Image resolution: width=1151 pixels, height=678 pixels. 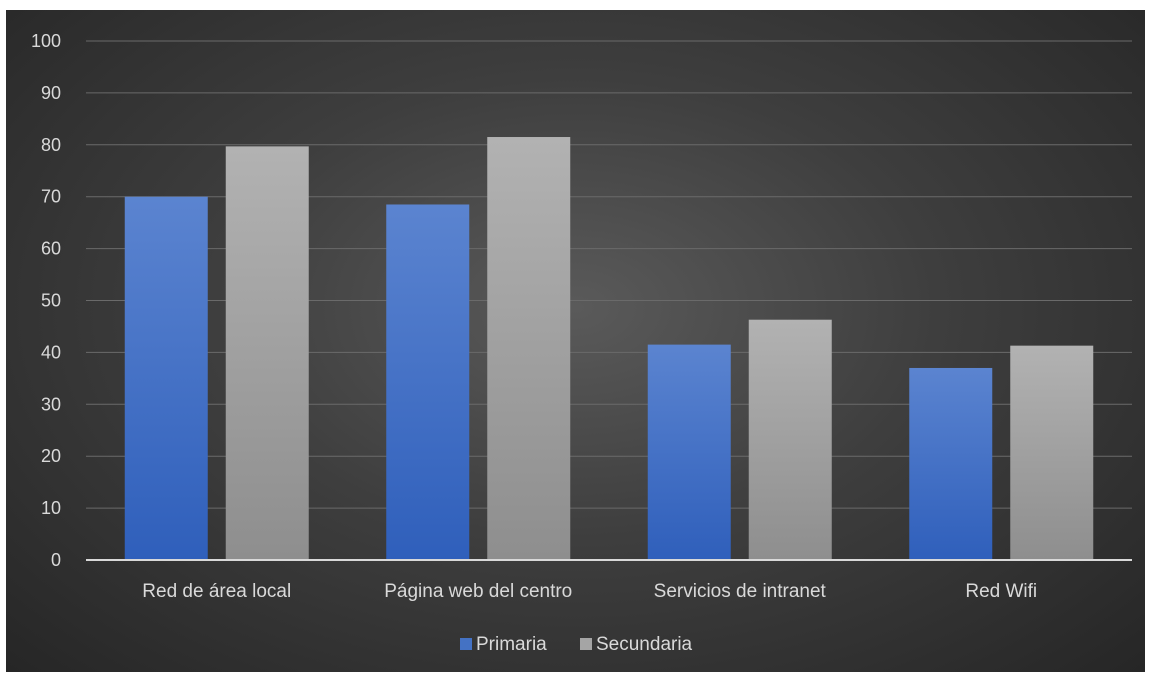 I want to click on y-tick-label: 20, so click(x=51, y=456).